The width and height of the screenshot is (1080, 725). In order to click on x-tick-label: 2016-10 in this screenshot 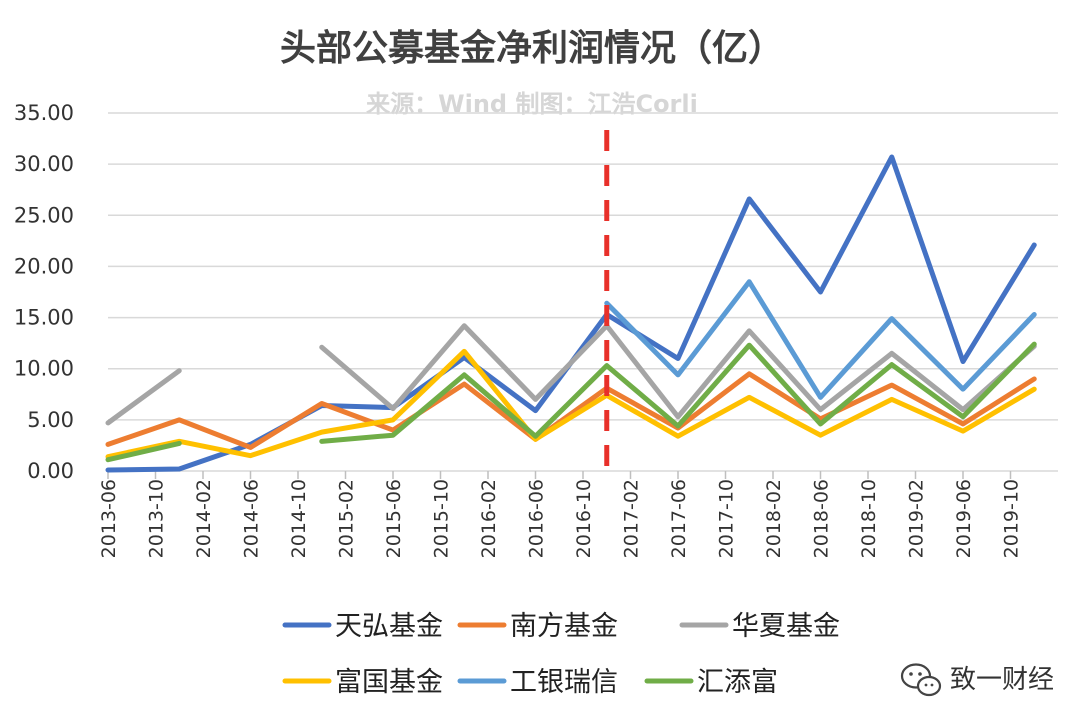, I will do `click(584, 518)`.